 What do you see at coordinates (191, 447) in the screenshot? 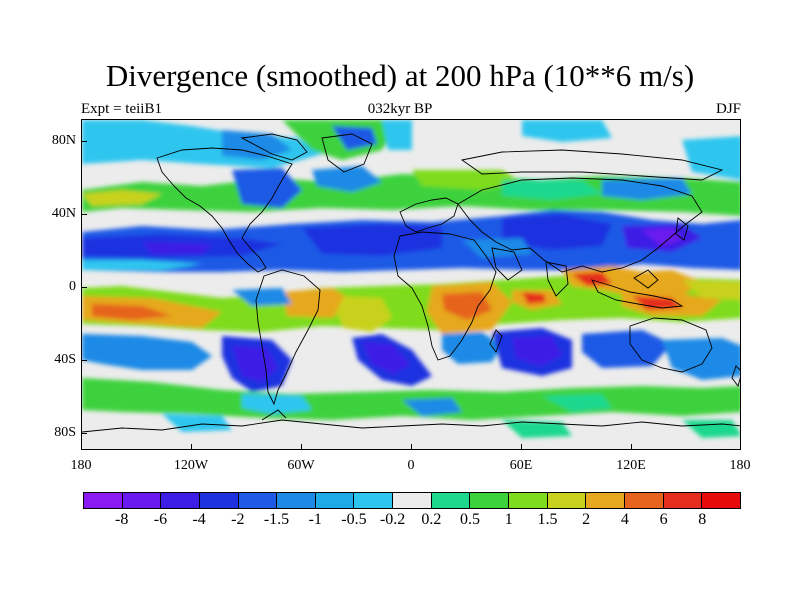
I see `lon-tick-120w` at bounding box center [191, 447].